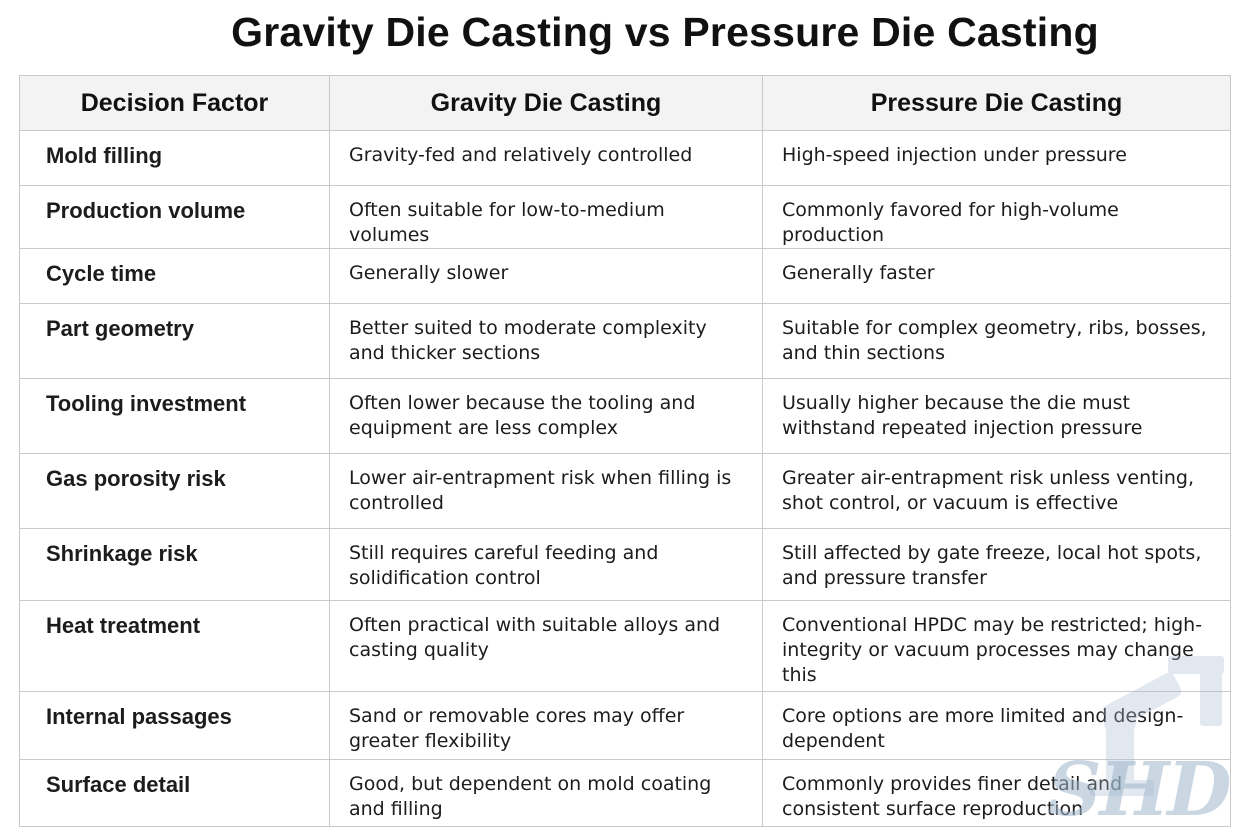 The width and height of the screenshot is (1248, 833). I want to click on row-factor: Part geometry, so click(174, 341).